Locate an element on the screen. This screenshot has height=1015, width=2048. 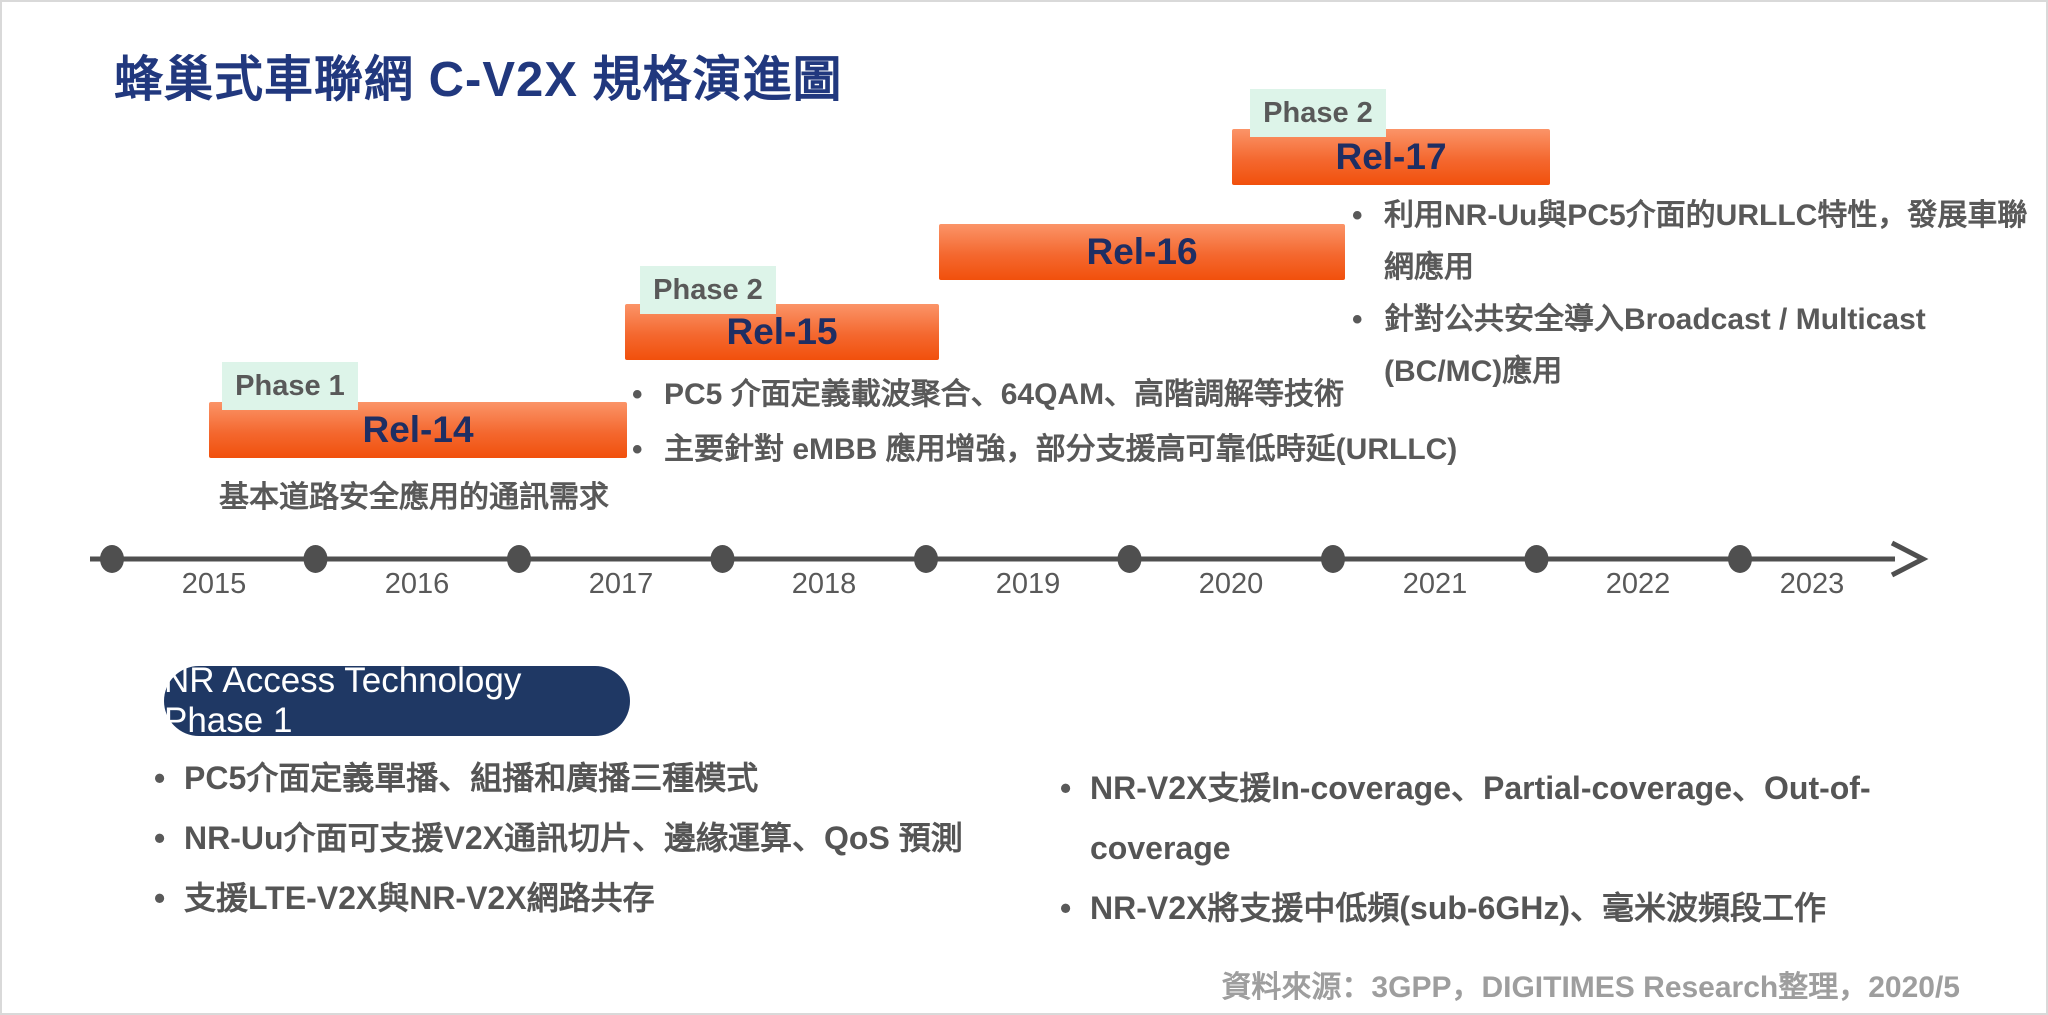
note-item: • PC5介面定義單播、組播和廣播三種模式 is located at coordinates (558, 778).